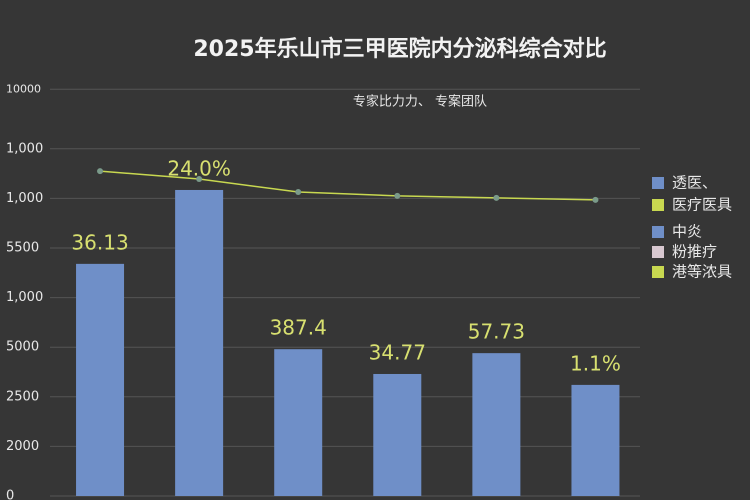 The width and height of the screenshot is (750, 500). What do you see at coordinates (22, 446) in the screenshot?
I see `y-tick-label: 2000` at bounding box center [22, 446].